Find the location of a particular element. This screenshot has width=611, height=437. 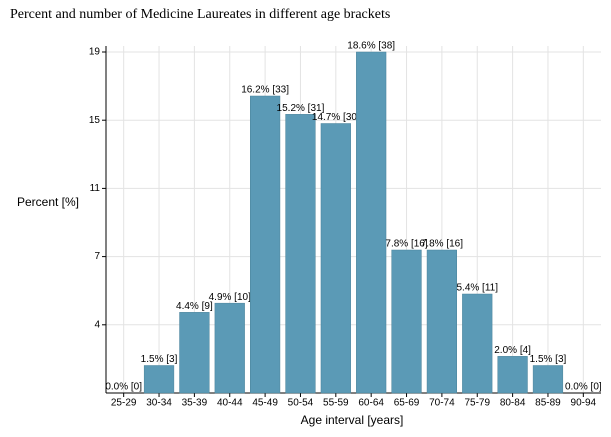

x-tick-label: 60-64 is located at coordinates (371, 403).